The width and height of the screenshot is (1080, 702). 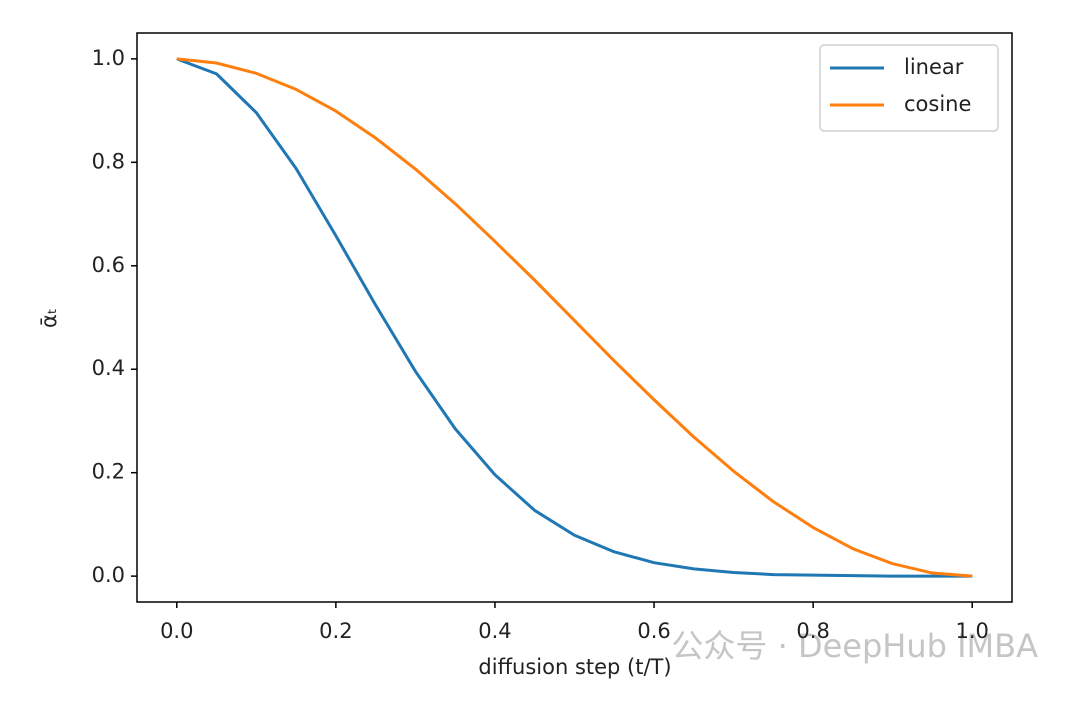 What do you see at coordinates (108, 161) in the screenshot?
I see `y-tick-label: 0.8` at bounding box center [108, 161].